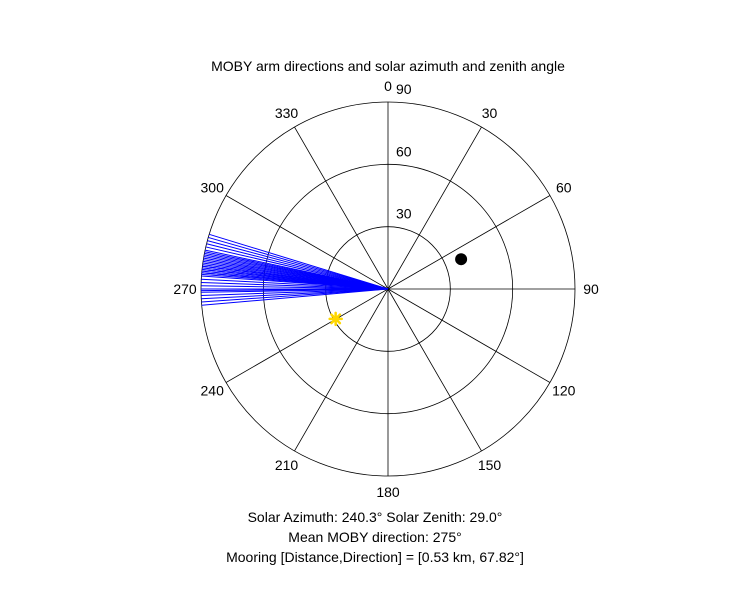 The height and width of the screenshot is (600, 750). Describe the element at coordinates (490, 465) in the screenshot. I see `angle-label-150: 150` at that location.